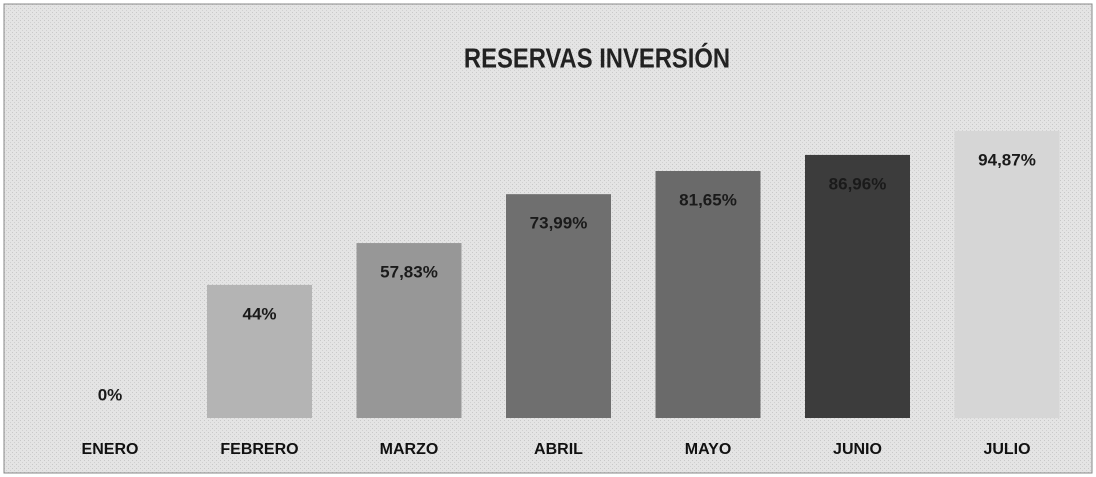 This screenshot has height=477, width=1096. I want to click on value-label: 57,83%, so click(409, 272).